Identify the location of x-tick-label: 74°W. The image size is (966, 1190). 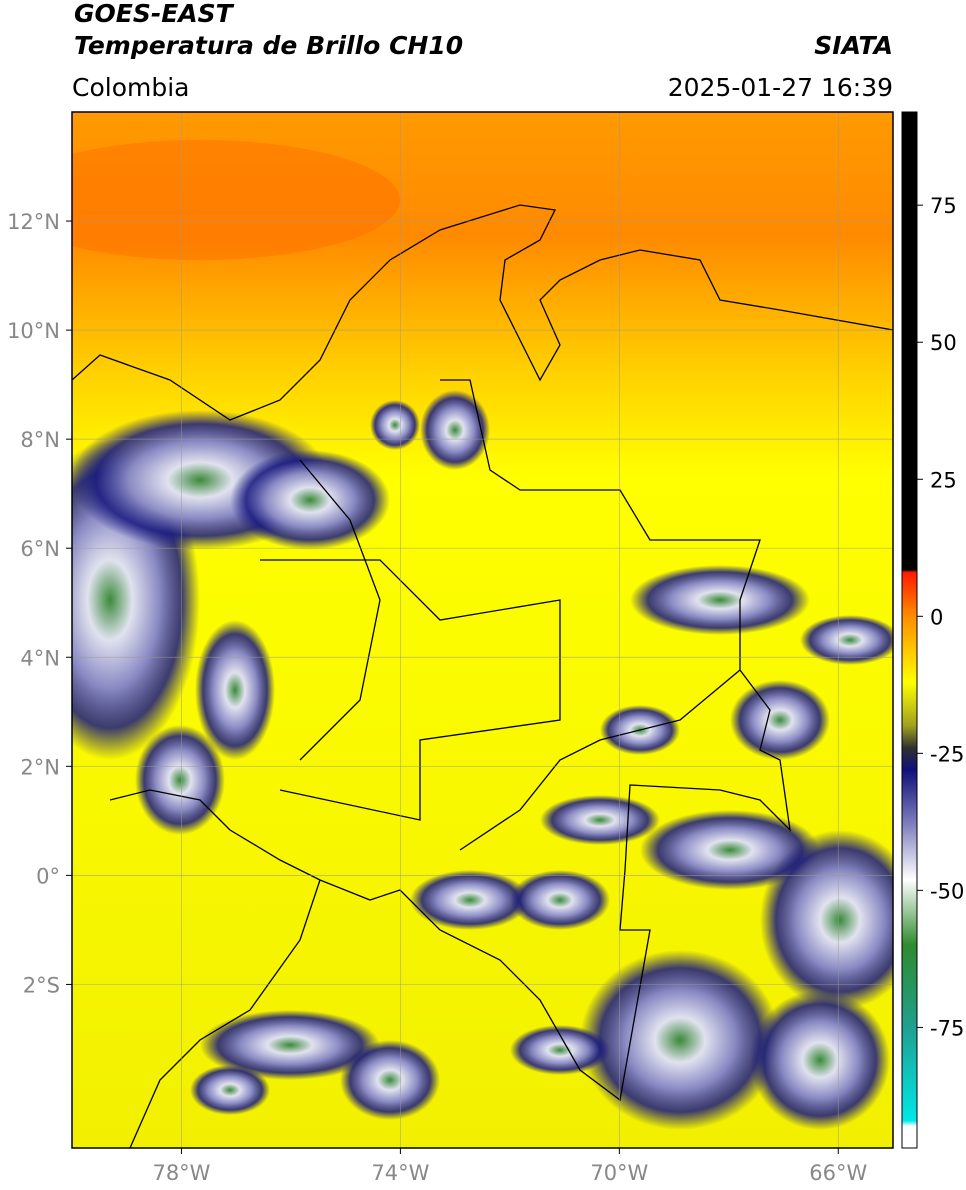
(400, 1173).